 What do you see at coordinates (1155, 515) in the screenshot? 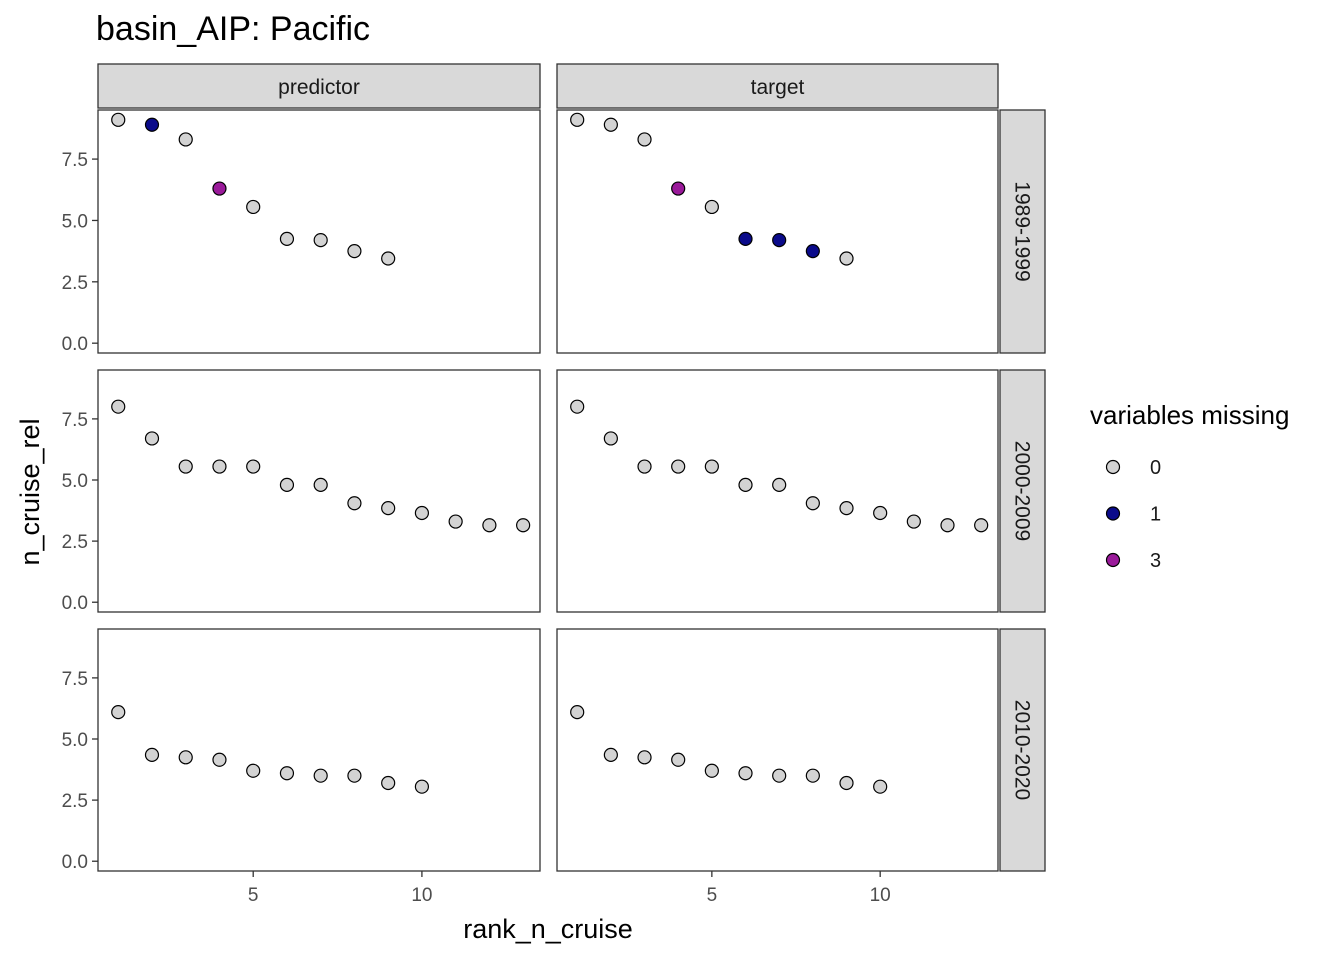
I see `legend-label: 1` at bounding box center [1155, 515].